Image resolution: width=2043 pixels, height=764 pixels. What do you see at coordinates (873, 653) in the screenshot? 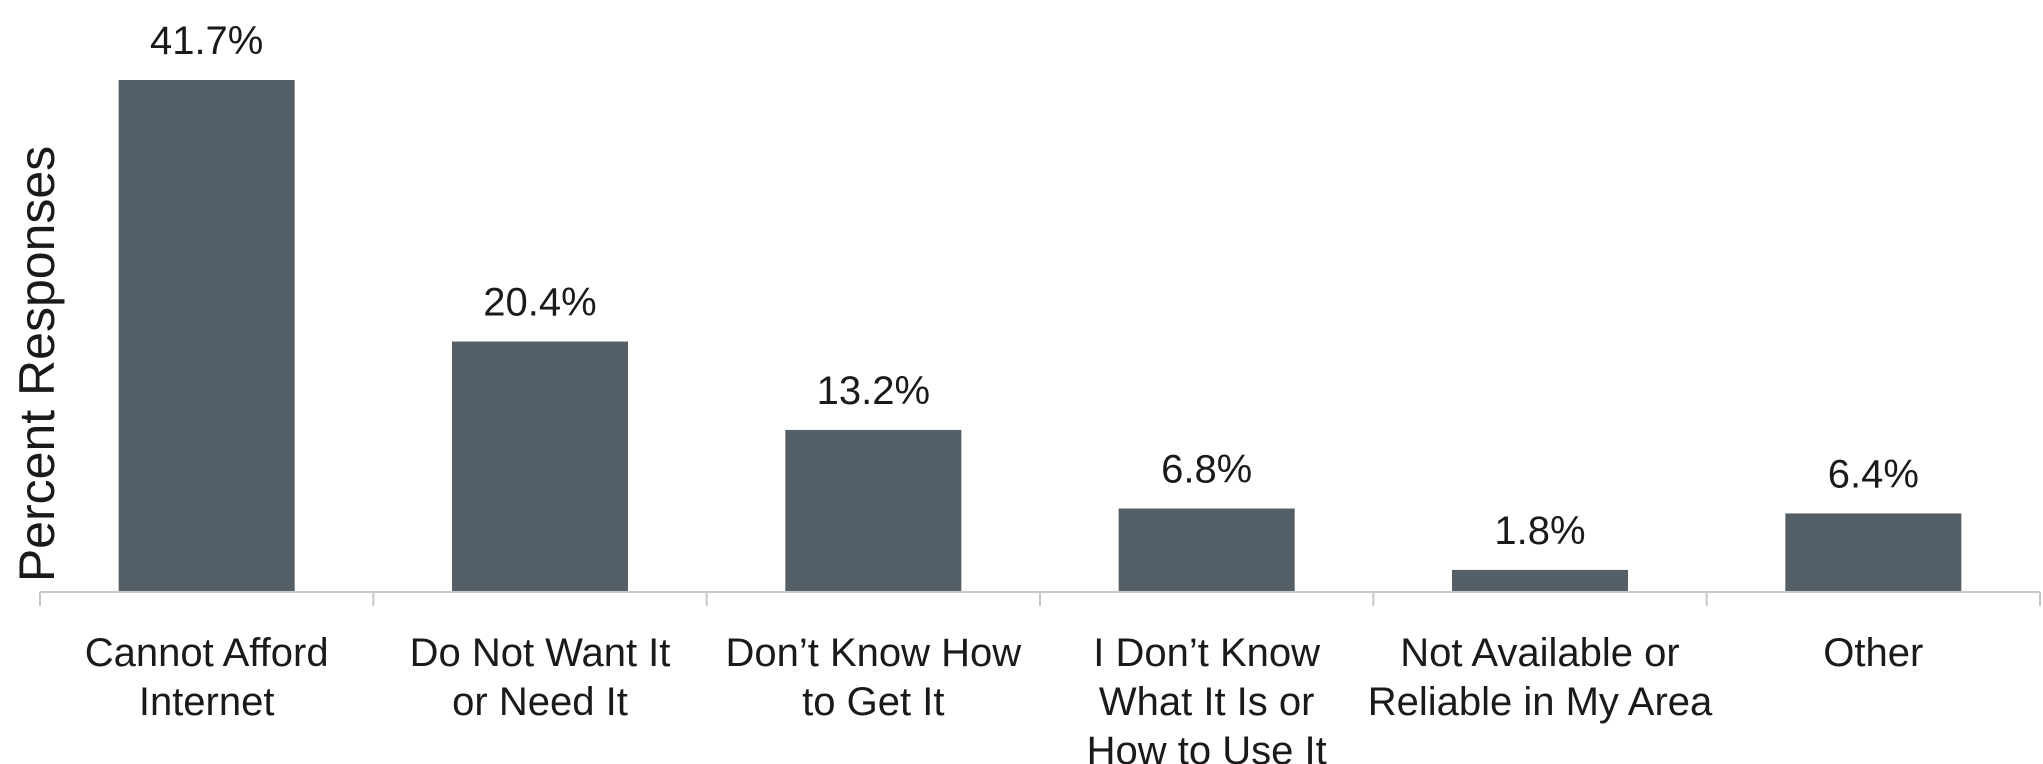
I see `category-label-line: Don’t Know How` at bounding box center [873, 653].